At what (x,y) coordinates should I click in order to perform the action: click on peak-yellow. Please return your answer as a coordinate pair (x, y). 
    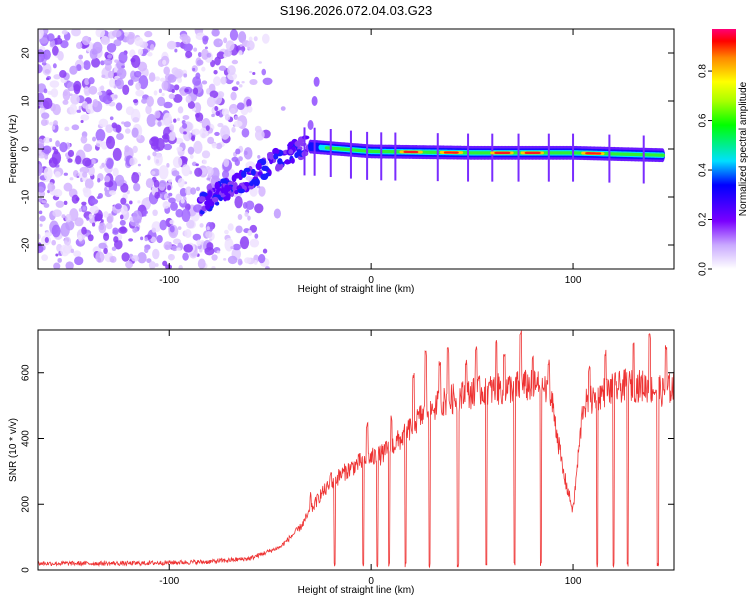
    Looking at the image, I should click on (420, 152).